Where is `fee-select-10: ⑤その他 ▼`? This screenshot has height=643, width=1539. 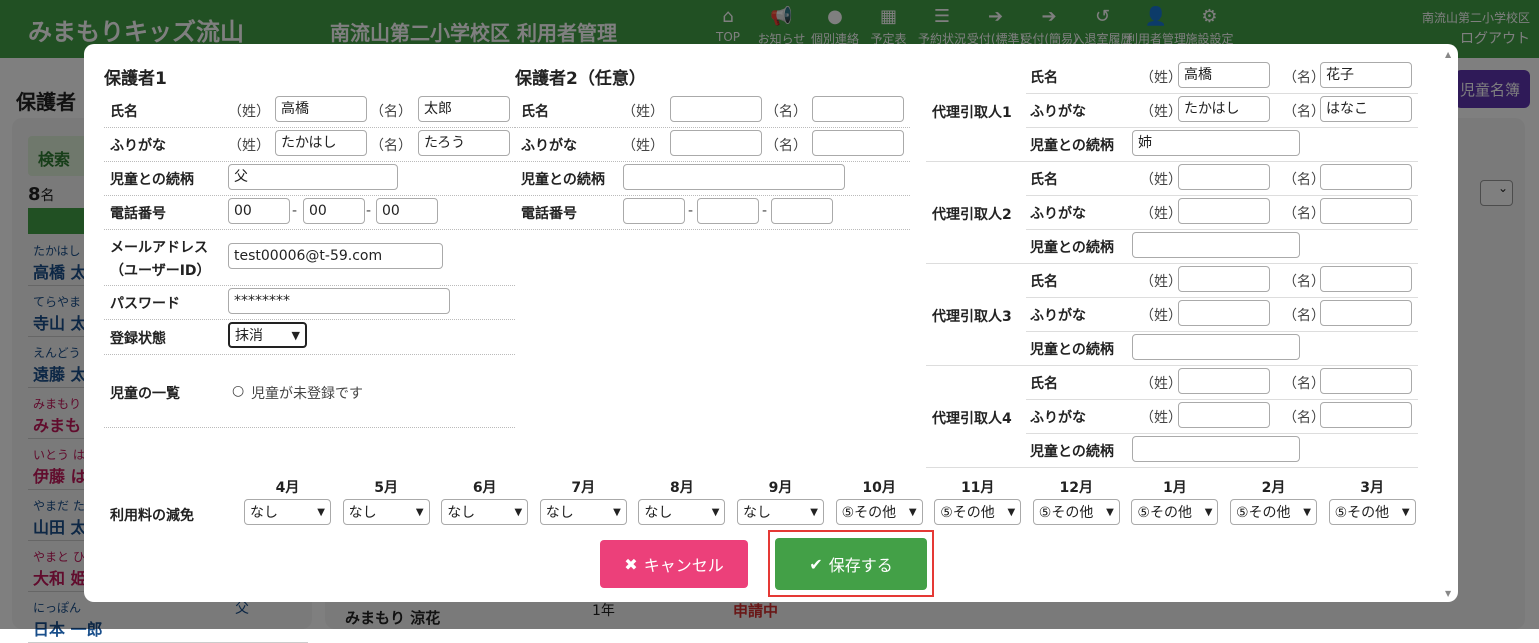 fee-select-10: ⑤その他 ▼ is located at coordinates (1273, 512).